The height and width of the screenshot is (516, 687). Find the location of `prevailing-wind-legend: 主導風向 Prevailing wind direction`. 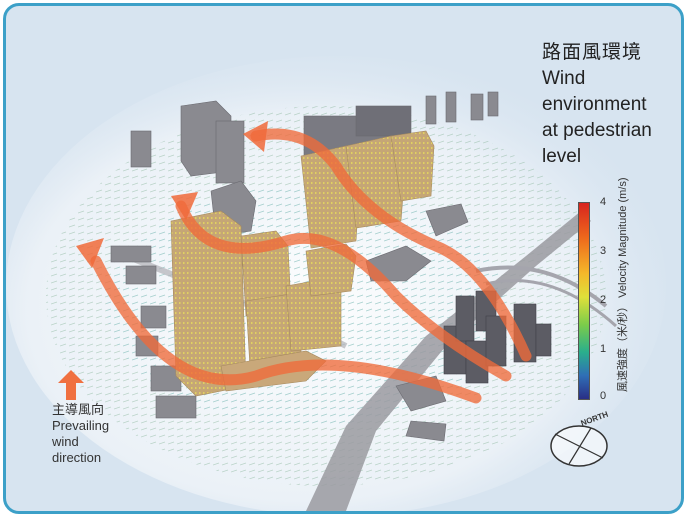

prevailing-wind-legend: 主導風向 Prevailing wind direction is located at coordinates (80, 418).